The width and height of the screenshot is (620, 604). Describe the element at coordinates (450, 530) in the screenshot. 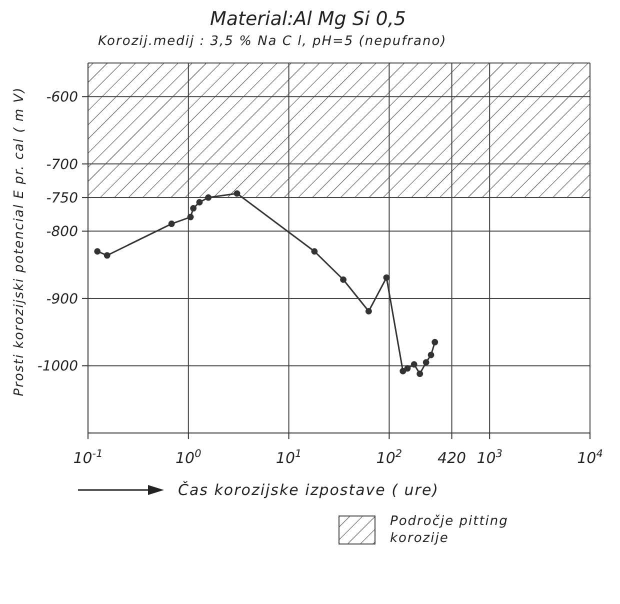

I see `band-label: Področje pitting korozije` at that location.